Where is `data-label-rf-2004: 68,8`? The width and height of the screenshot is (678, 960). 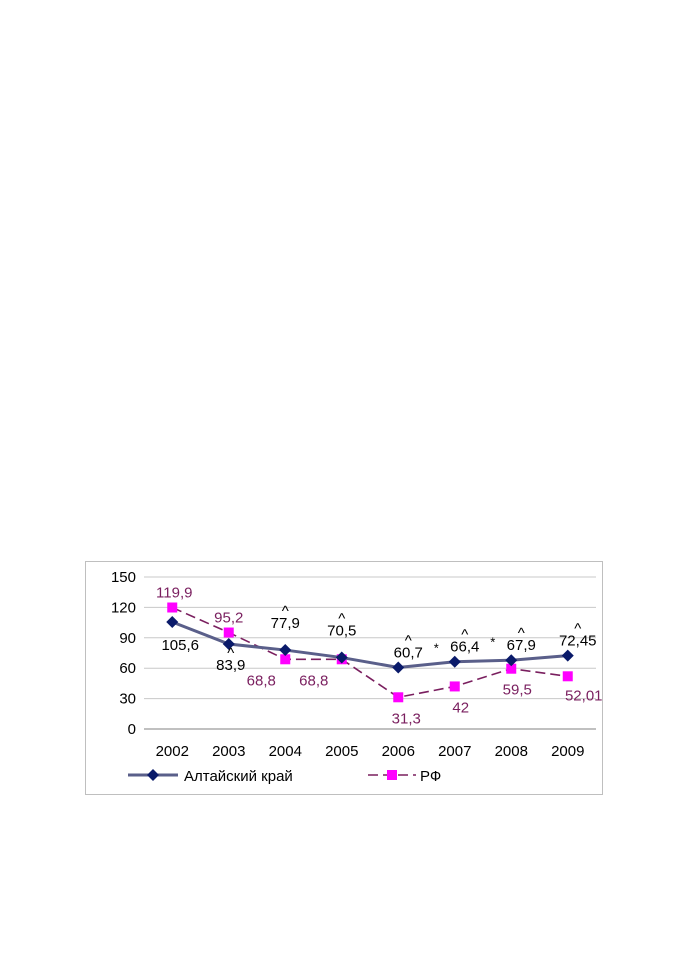 data-label-rf-2004: 68,8 is located at coordinates (261, 680).